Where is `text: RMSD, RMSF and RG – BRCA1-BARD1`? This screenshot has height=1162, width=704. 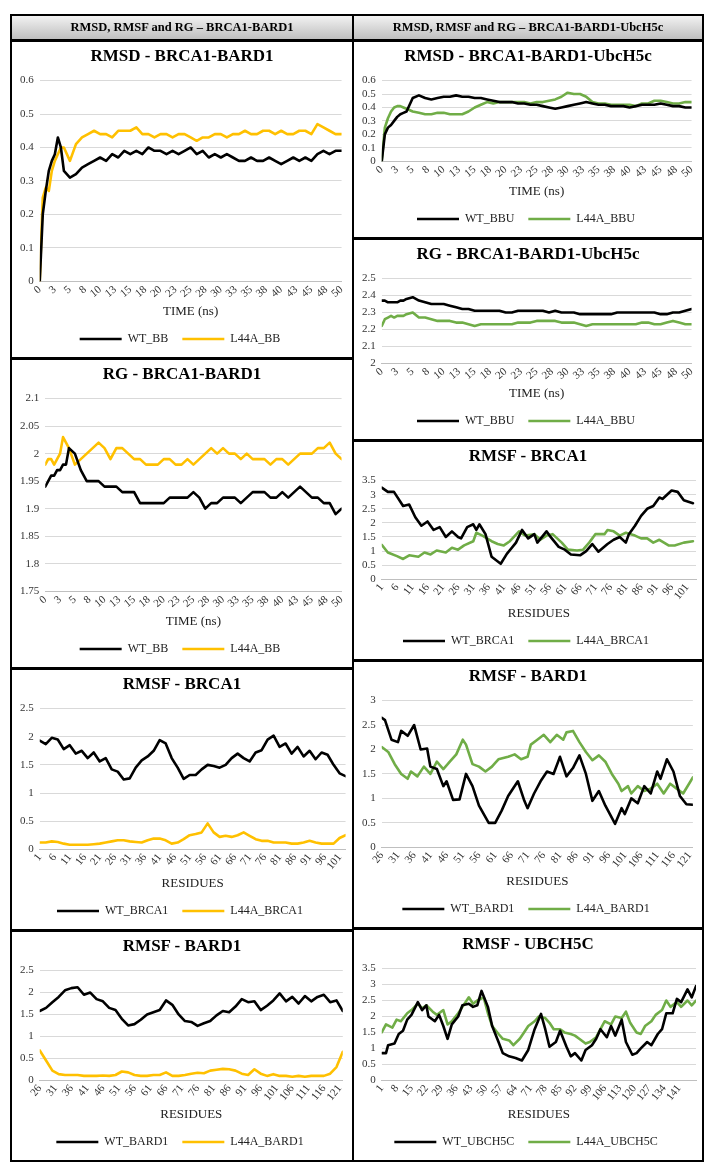
text: RMSD, RMSF and RG – BRCA1-BARD1 is located at coordinates (182, 27).